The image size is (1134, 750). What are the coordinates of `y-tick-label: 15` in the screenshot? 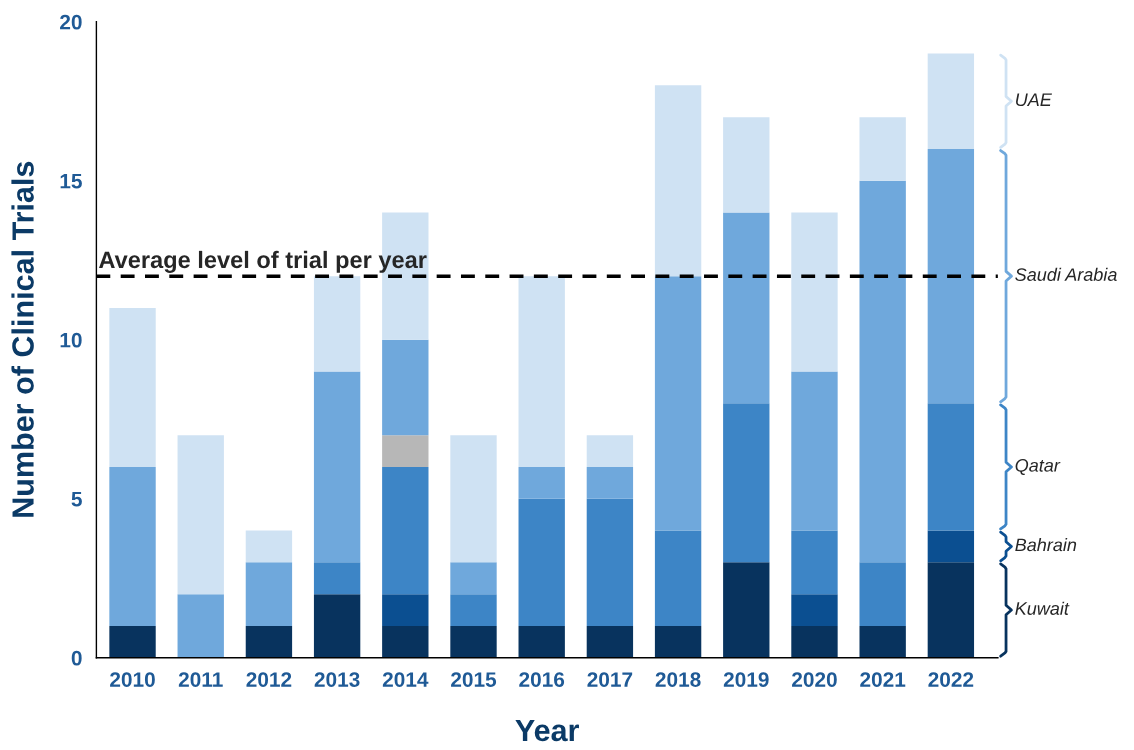 It's located at (71, 181).